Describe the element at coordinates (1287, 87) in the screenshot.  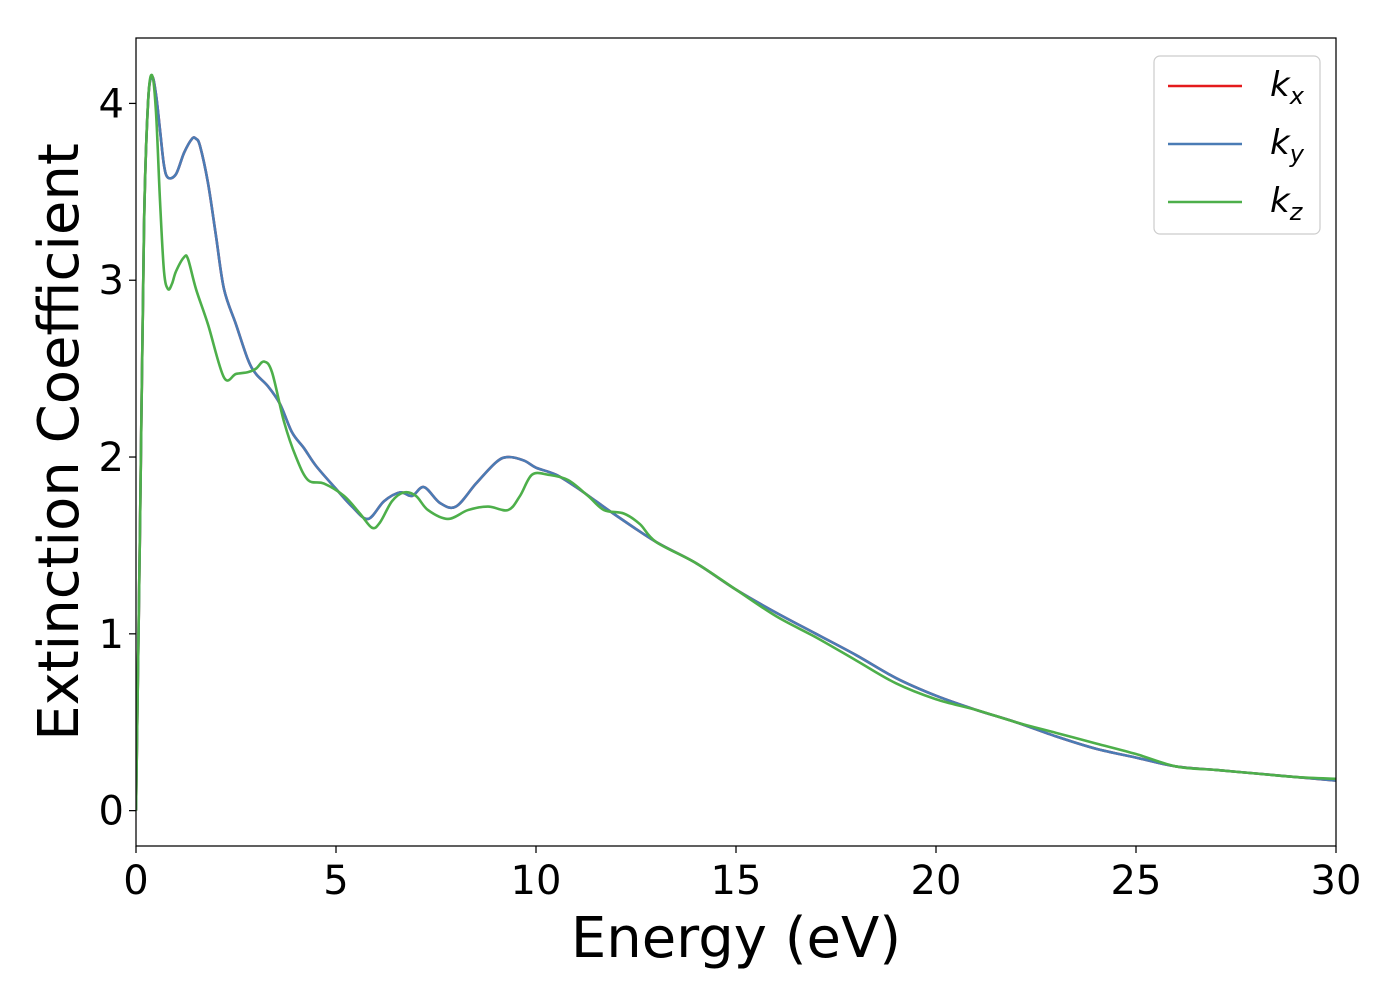
I see `legend-label: kx` at that location.